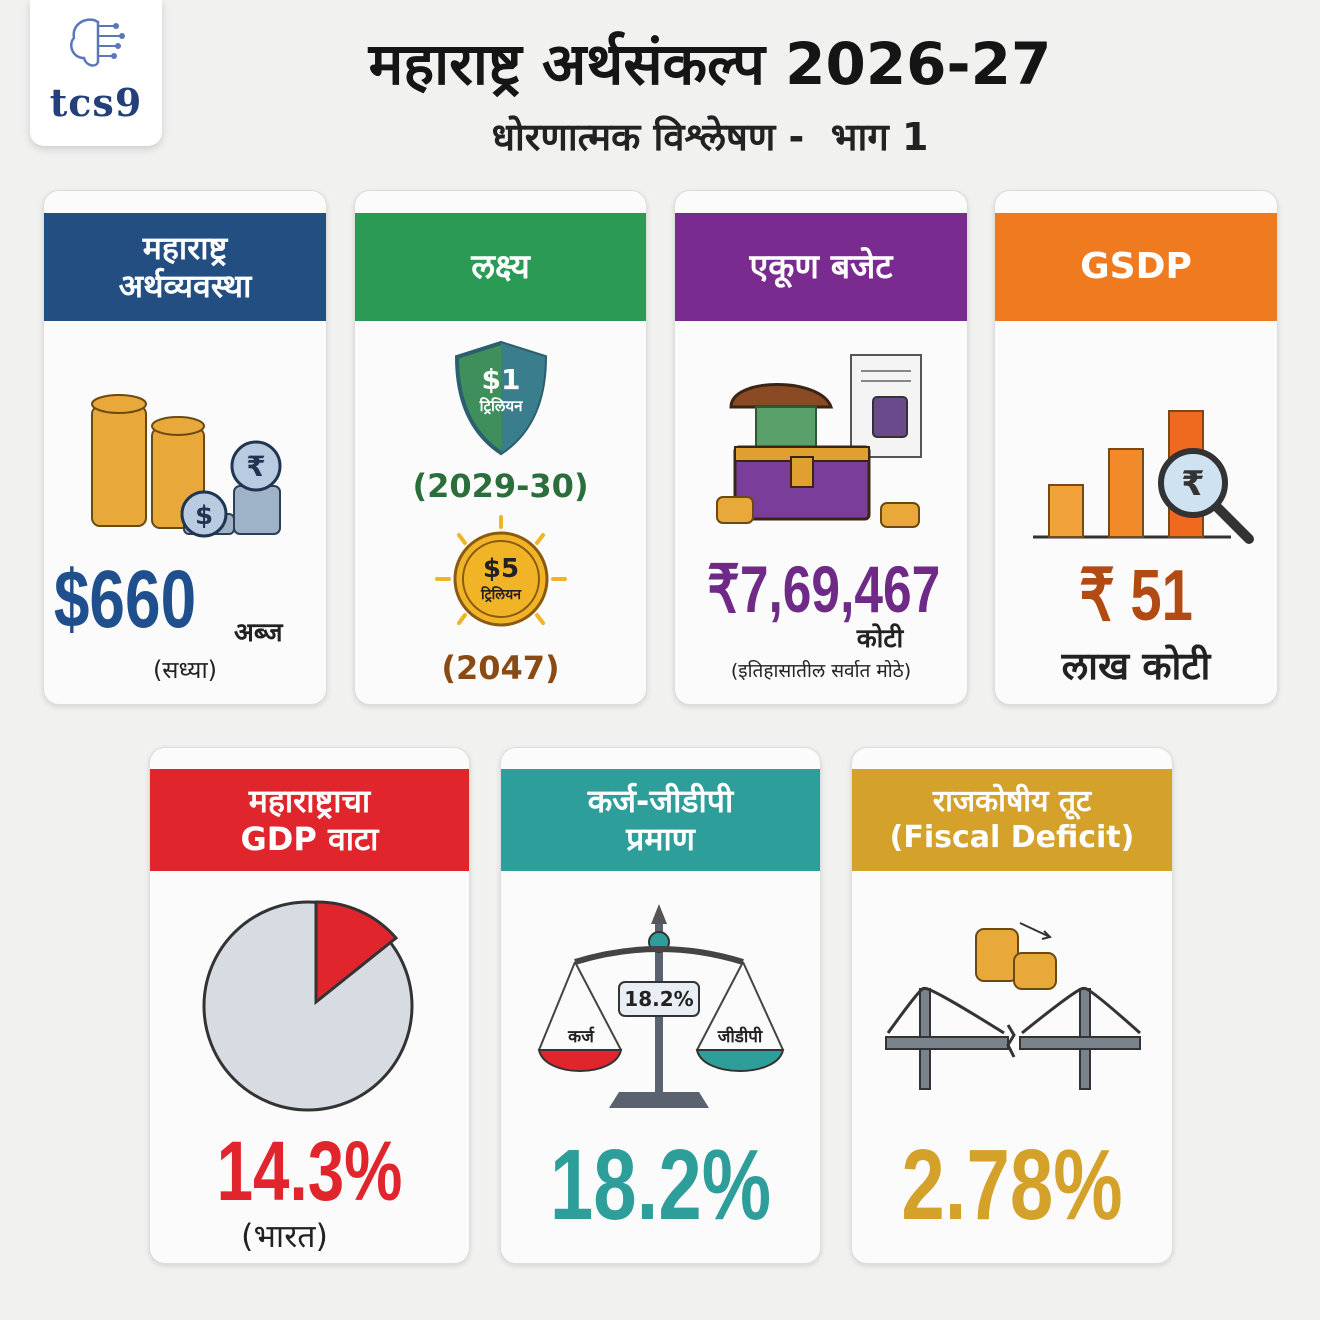 This screenshot has height=1320, width=1320. I want to click on pie-icon, so click(308, 1006).